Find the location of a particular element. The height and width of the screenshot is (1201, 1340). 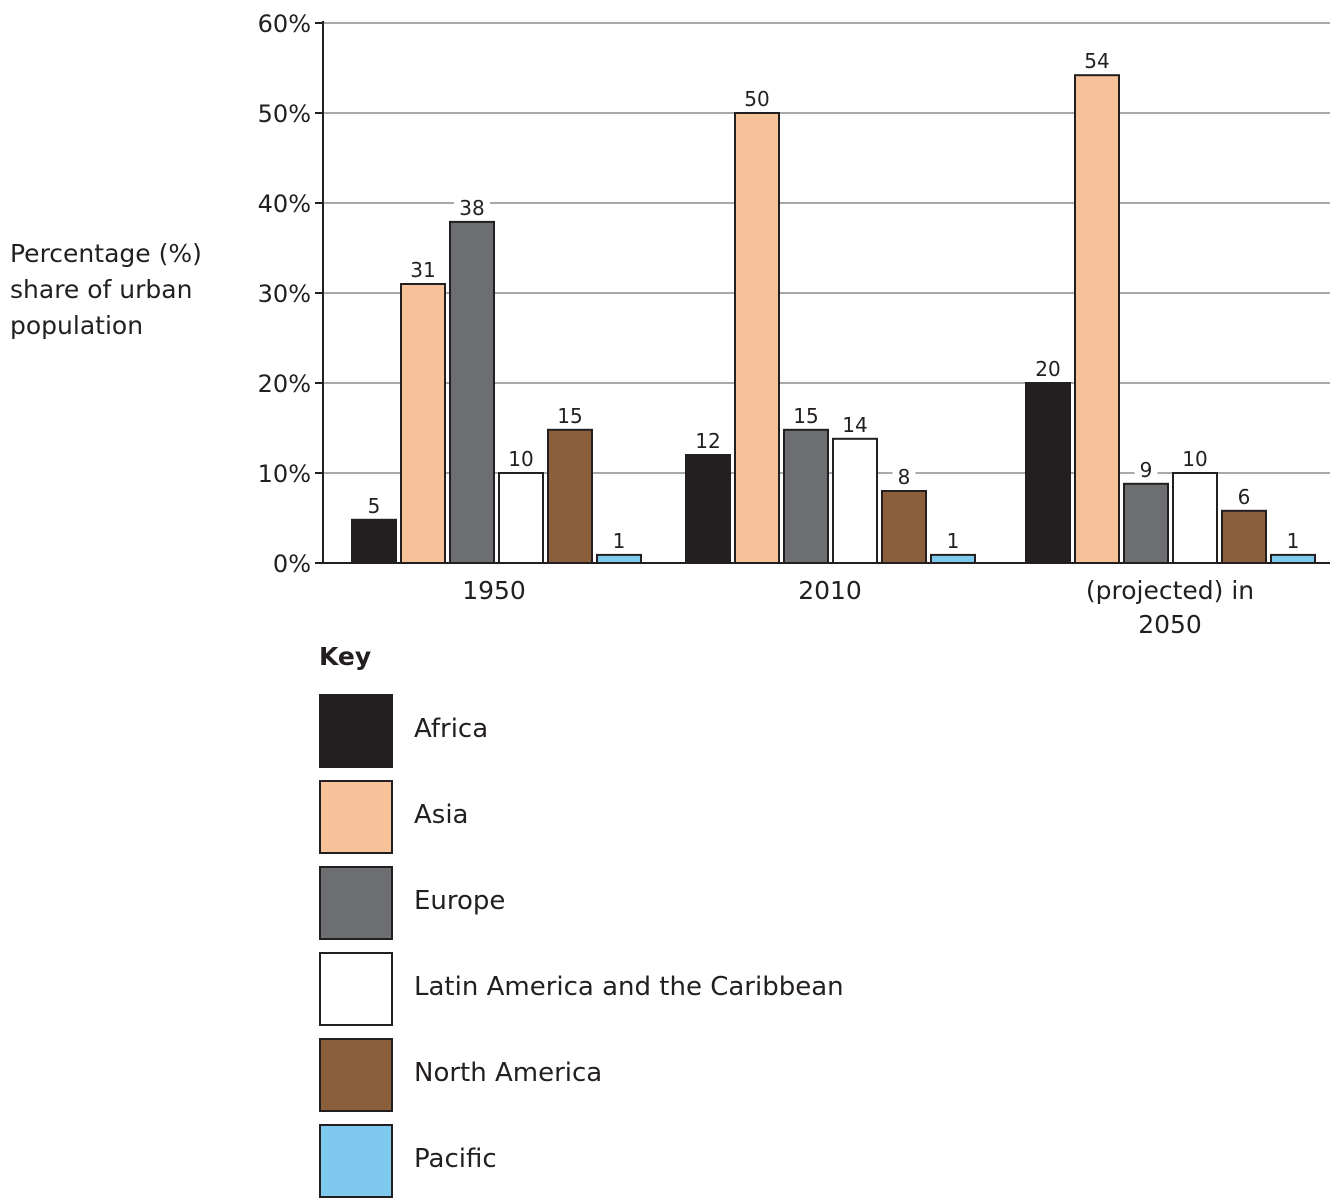

data-label-asia-0: 31 is located at coordinates (422, 270).